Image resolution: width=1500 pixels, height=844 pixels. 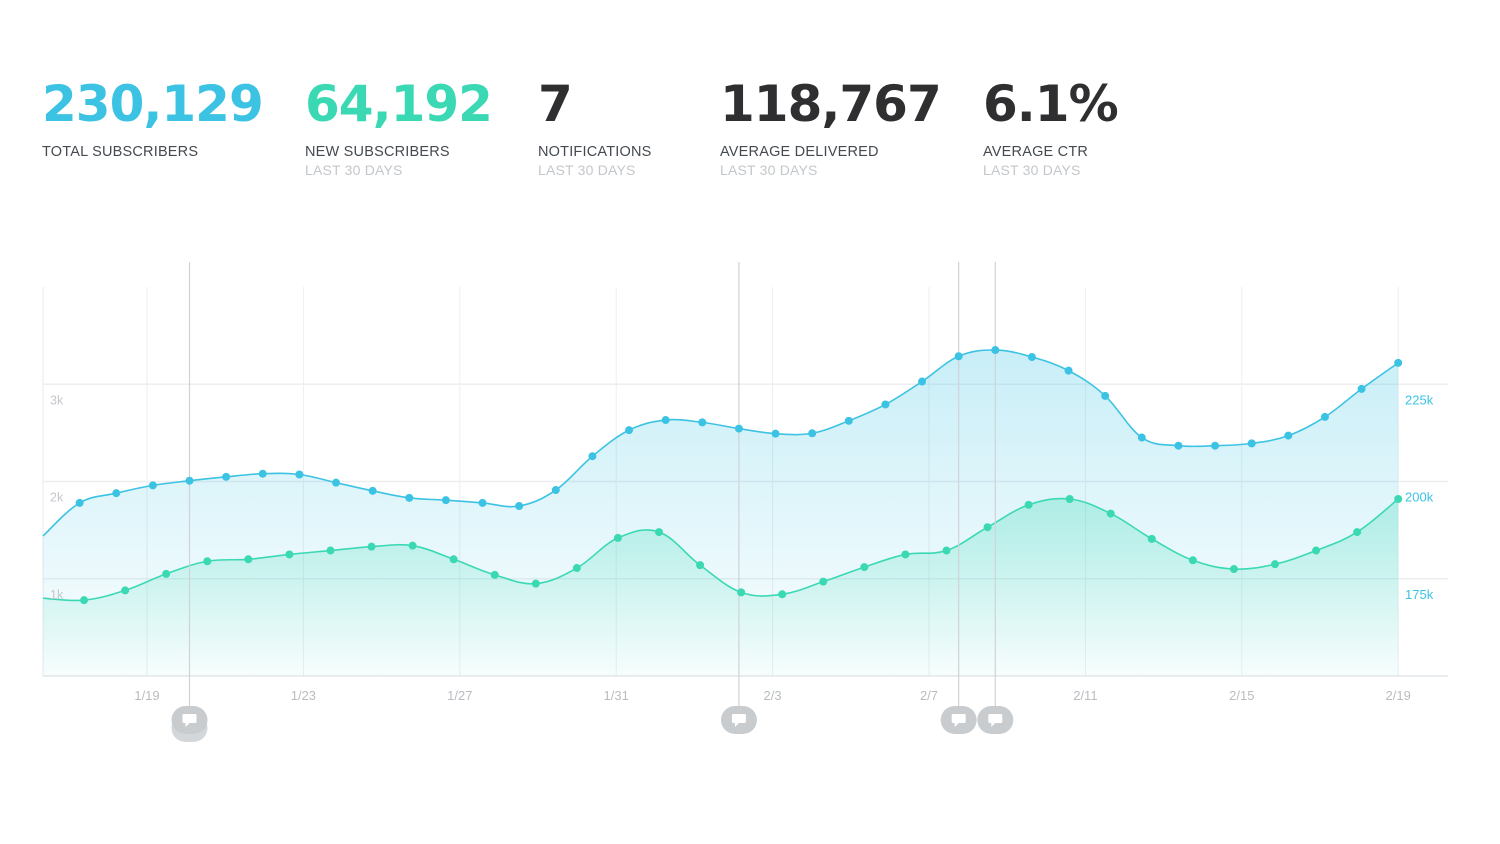 I want to click on stat-average-delivered: 118,767 AVERAGE DELIVERED LAST 30 DAYS, so click(x=831, y=125).